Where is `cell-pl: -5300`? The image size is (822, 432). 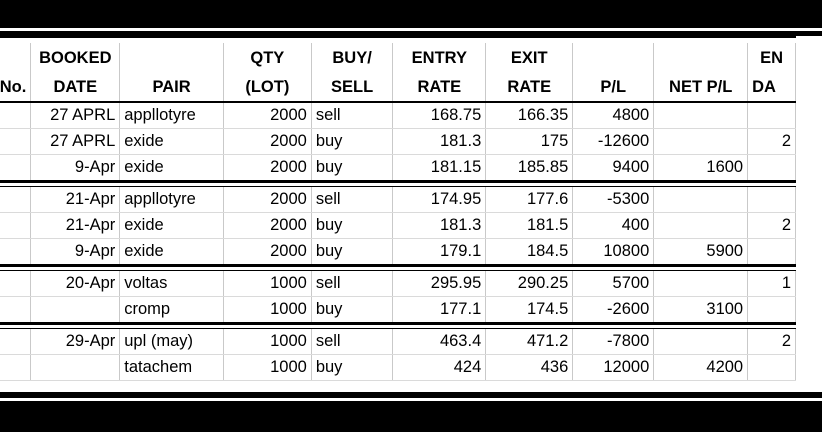
cell-pl: -5300 is located at coordinates (613, 199).